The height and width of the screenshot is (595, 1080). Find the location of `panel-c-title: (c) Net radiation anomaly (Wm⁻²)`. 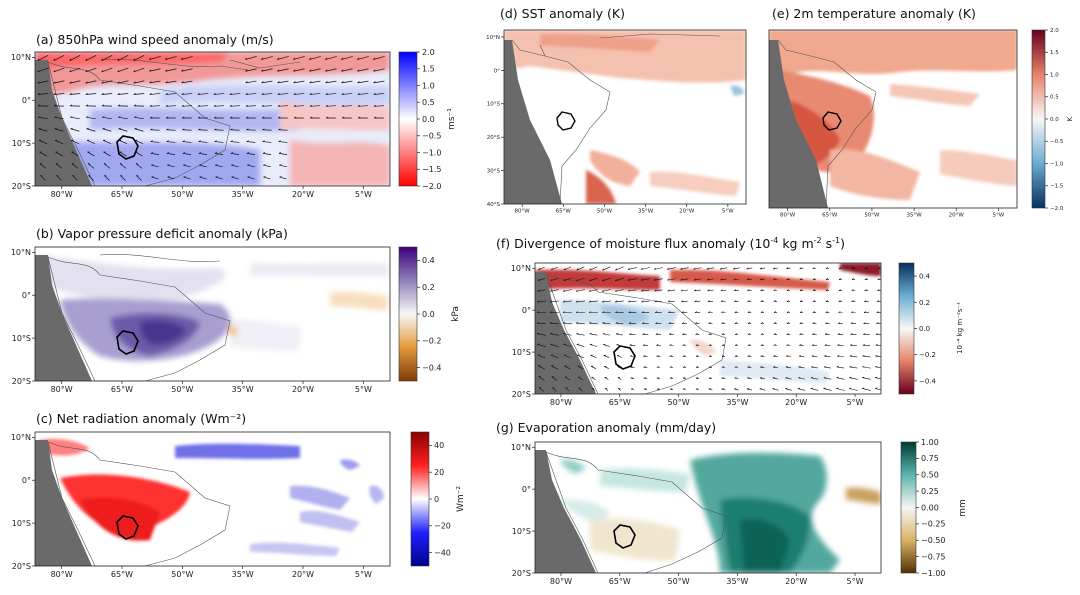

panel-c-title: (c) Net radiation anomaly (Wm⁻²) is located at coordinates (141, 418).